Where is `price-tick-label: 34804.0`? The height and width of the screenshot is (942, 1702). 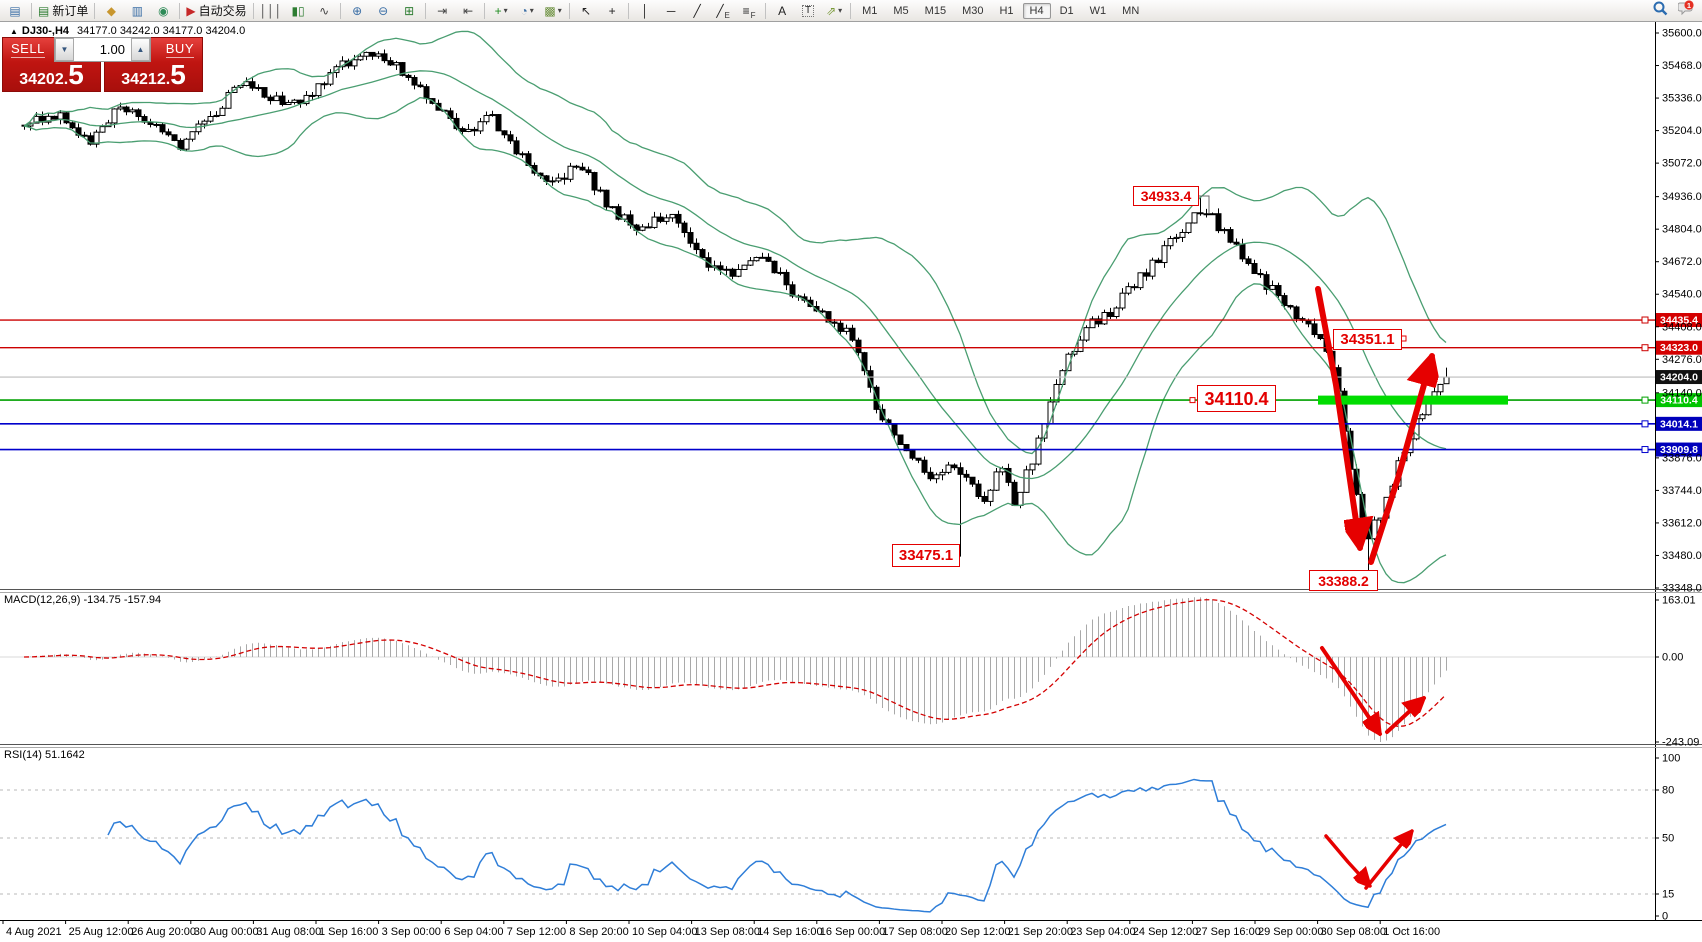 price-tick-label: 34804.0 is located at coordinates (1682, 230).